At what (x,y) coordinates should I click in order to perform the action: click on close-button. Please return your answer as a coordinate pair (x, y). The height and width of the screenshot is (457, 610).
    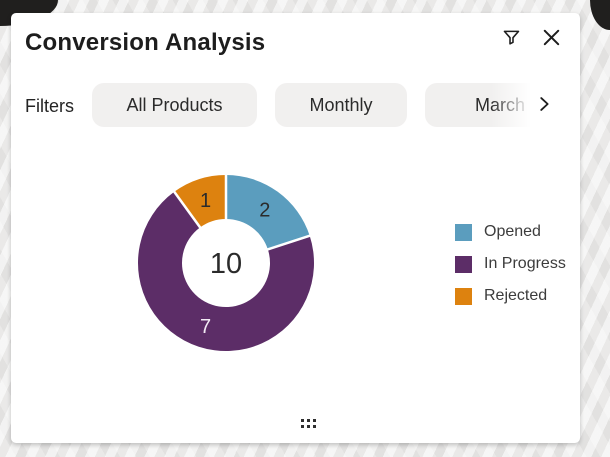
    Looking at the image, I should click on (551, 39).